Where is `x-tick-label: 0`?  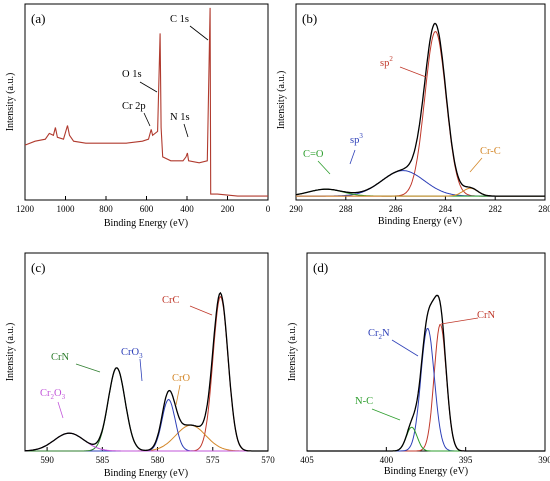 x-tick-label: 0 is located at coordinates (268, 209).